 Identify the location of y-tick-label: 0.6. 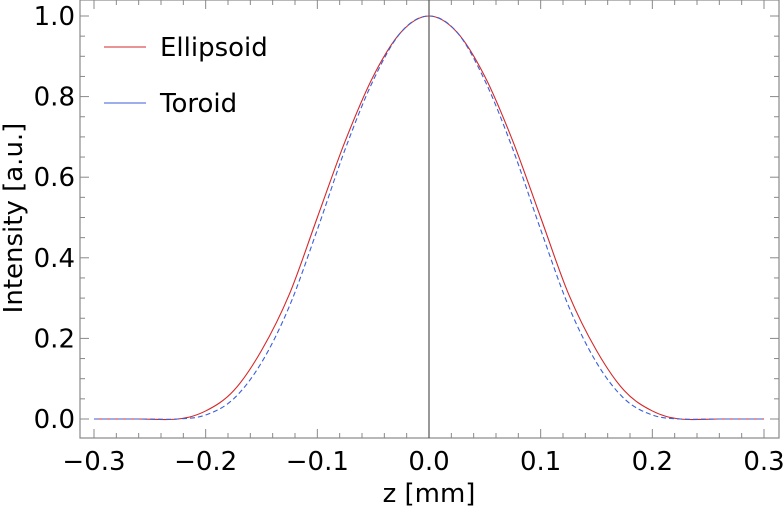
(54, 178).